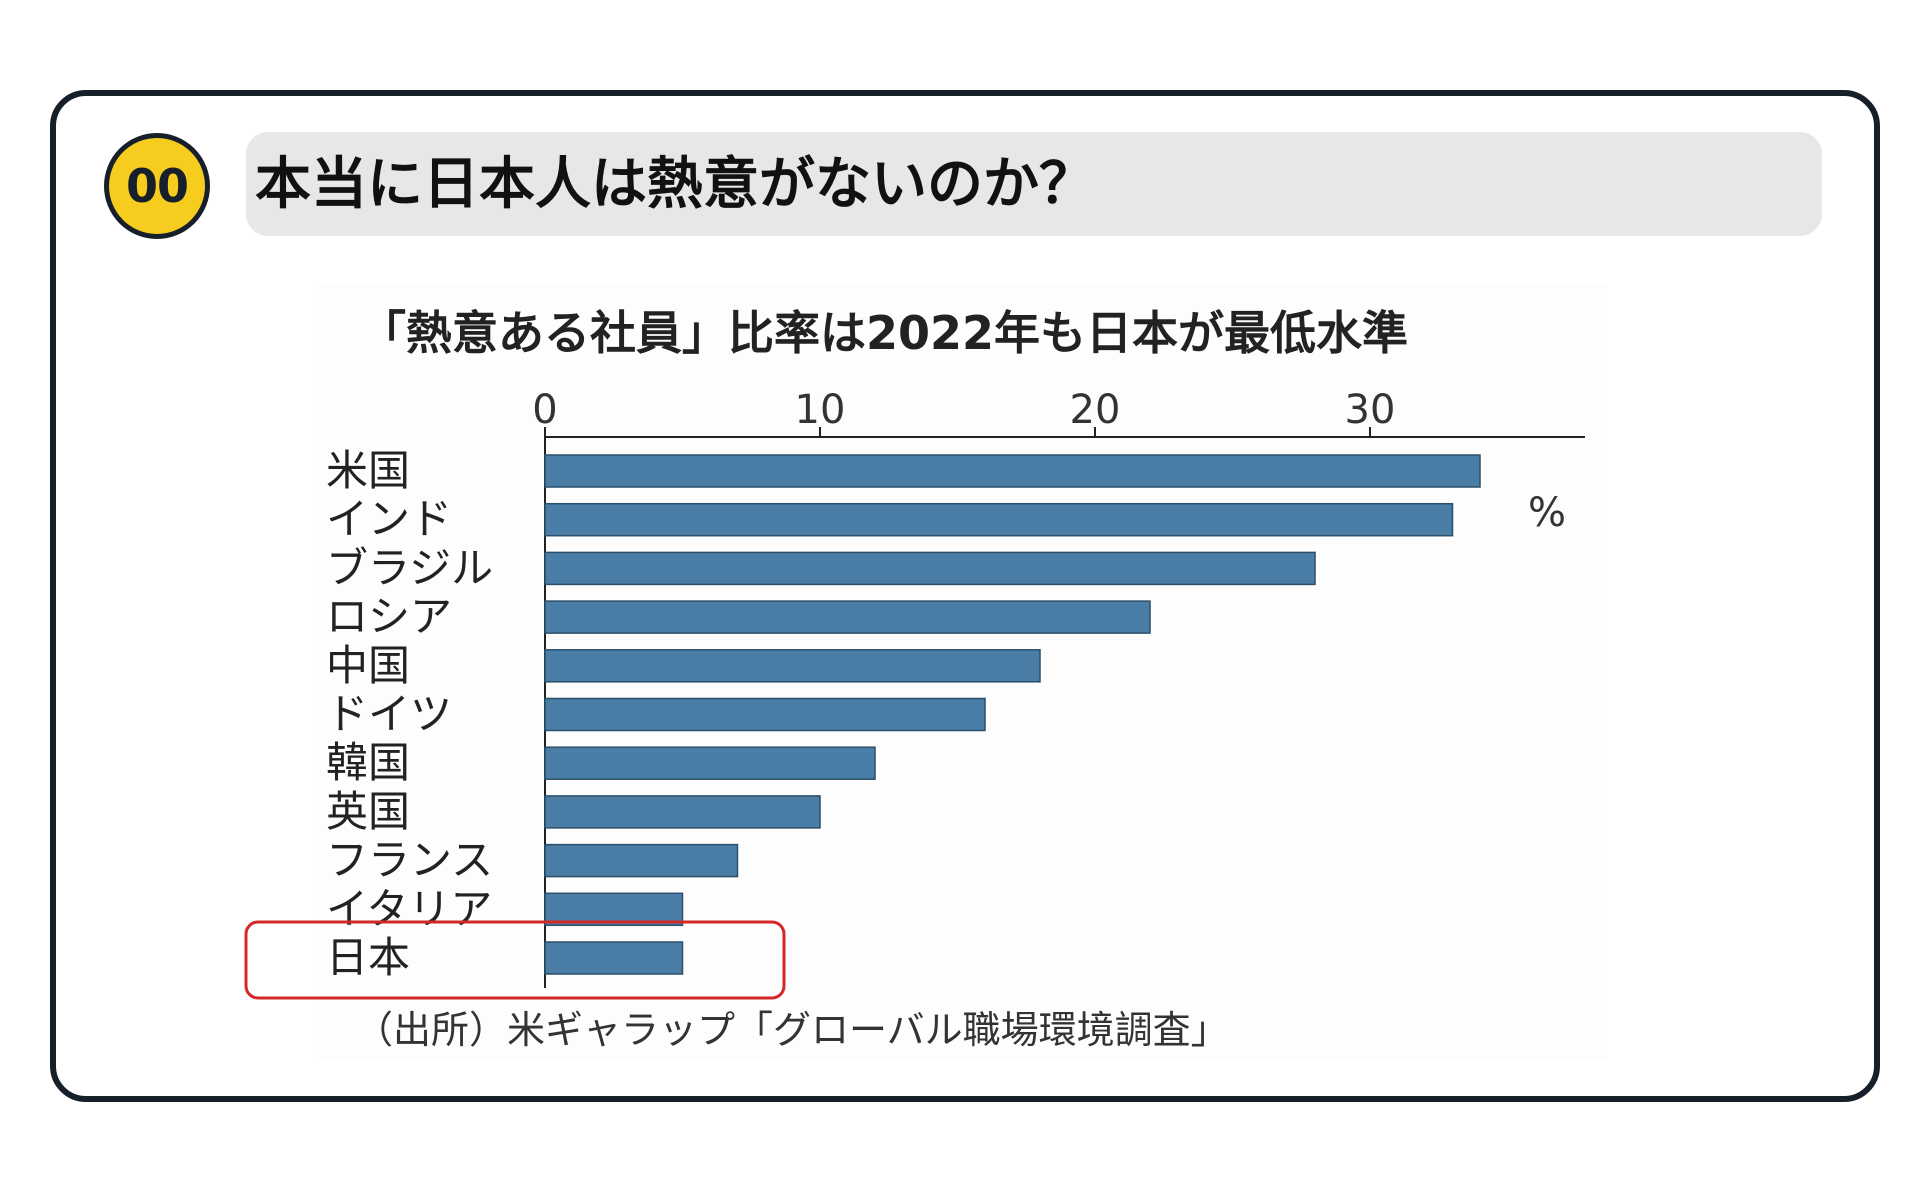  What do you see at coordinates (409, 567) in the screenshot?
I see `category-label-3: ブラジル` at bounding box center [409, 567].